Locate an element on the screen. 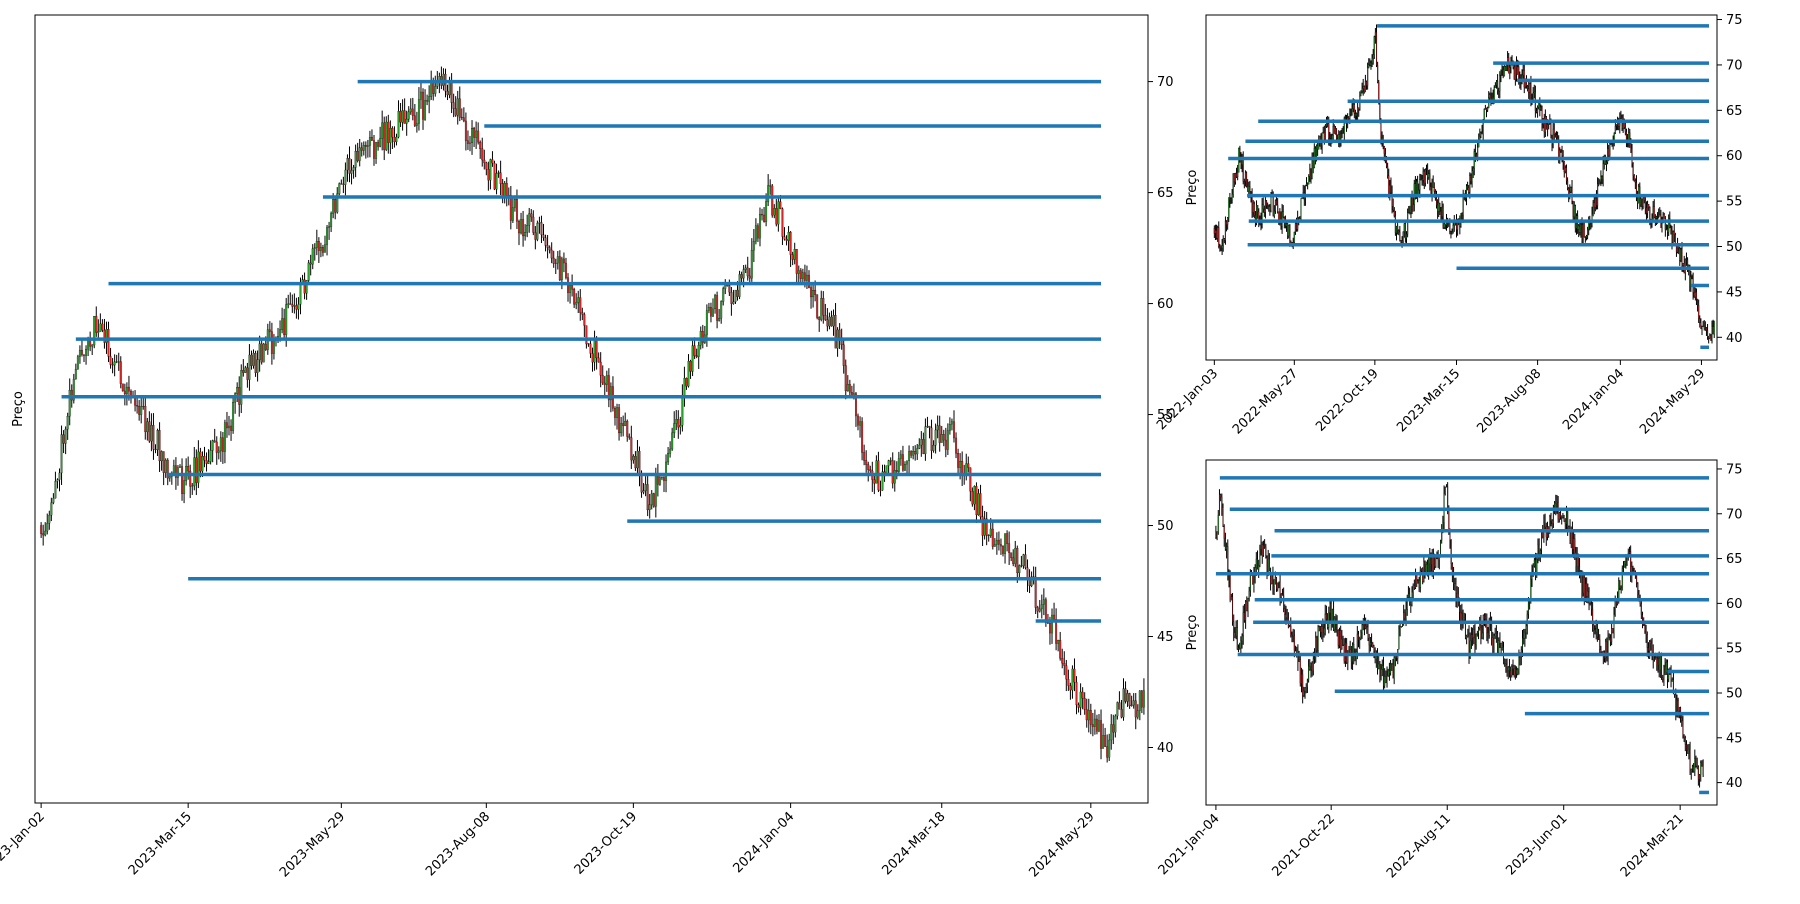 The image size is (1800, 904). y-tick-label: 60 is located at coordinates (1165, 304).